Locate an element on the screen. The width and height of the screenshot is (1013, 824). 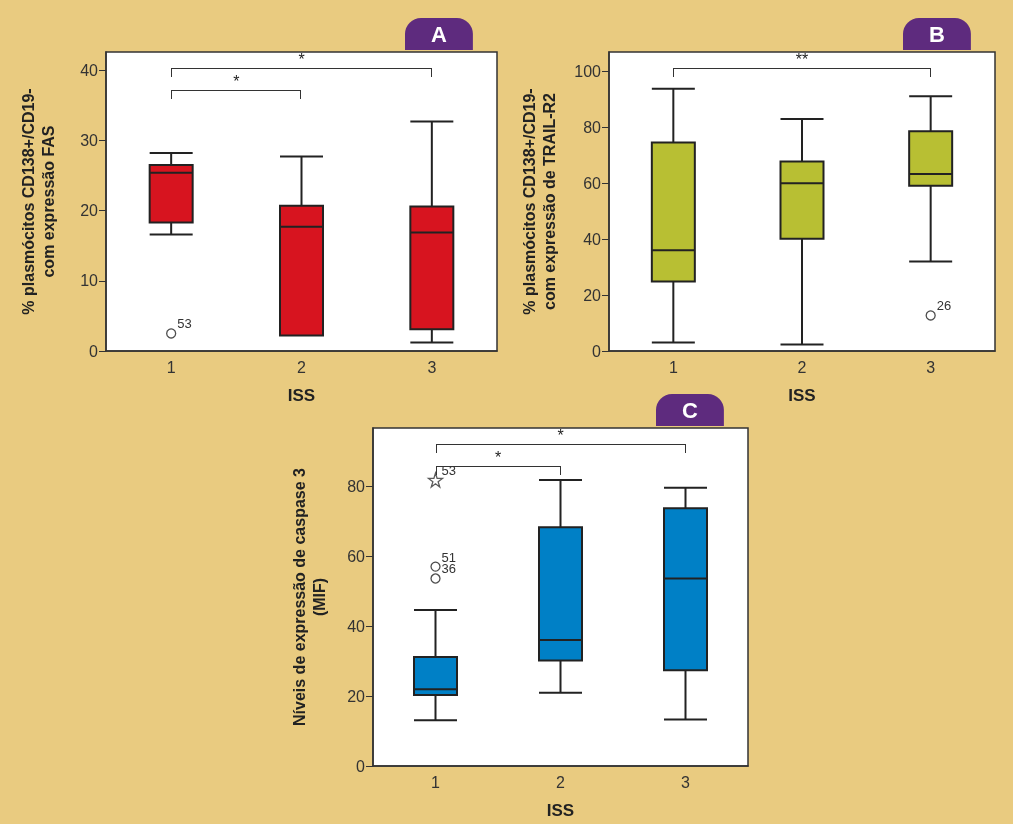
y-tick-label: 10 is located at coordinates (89, 281).